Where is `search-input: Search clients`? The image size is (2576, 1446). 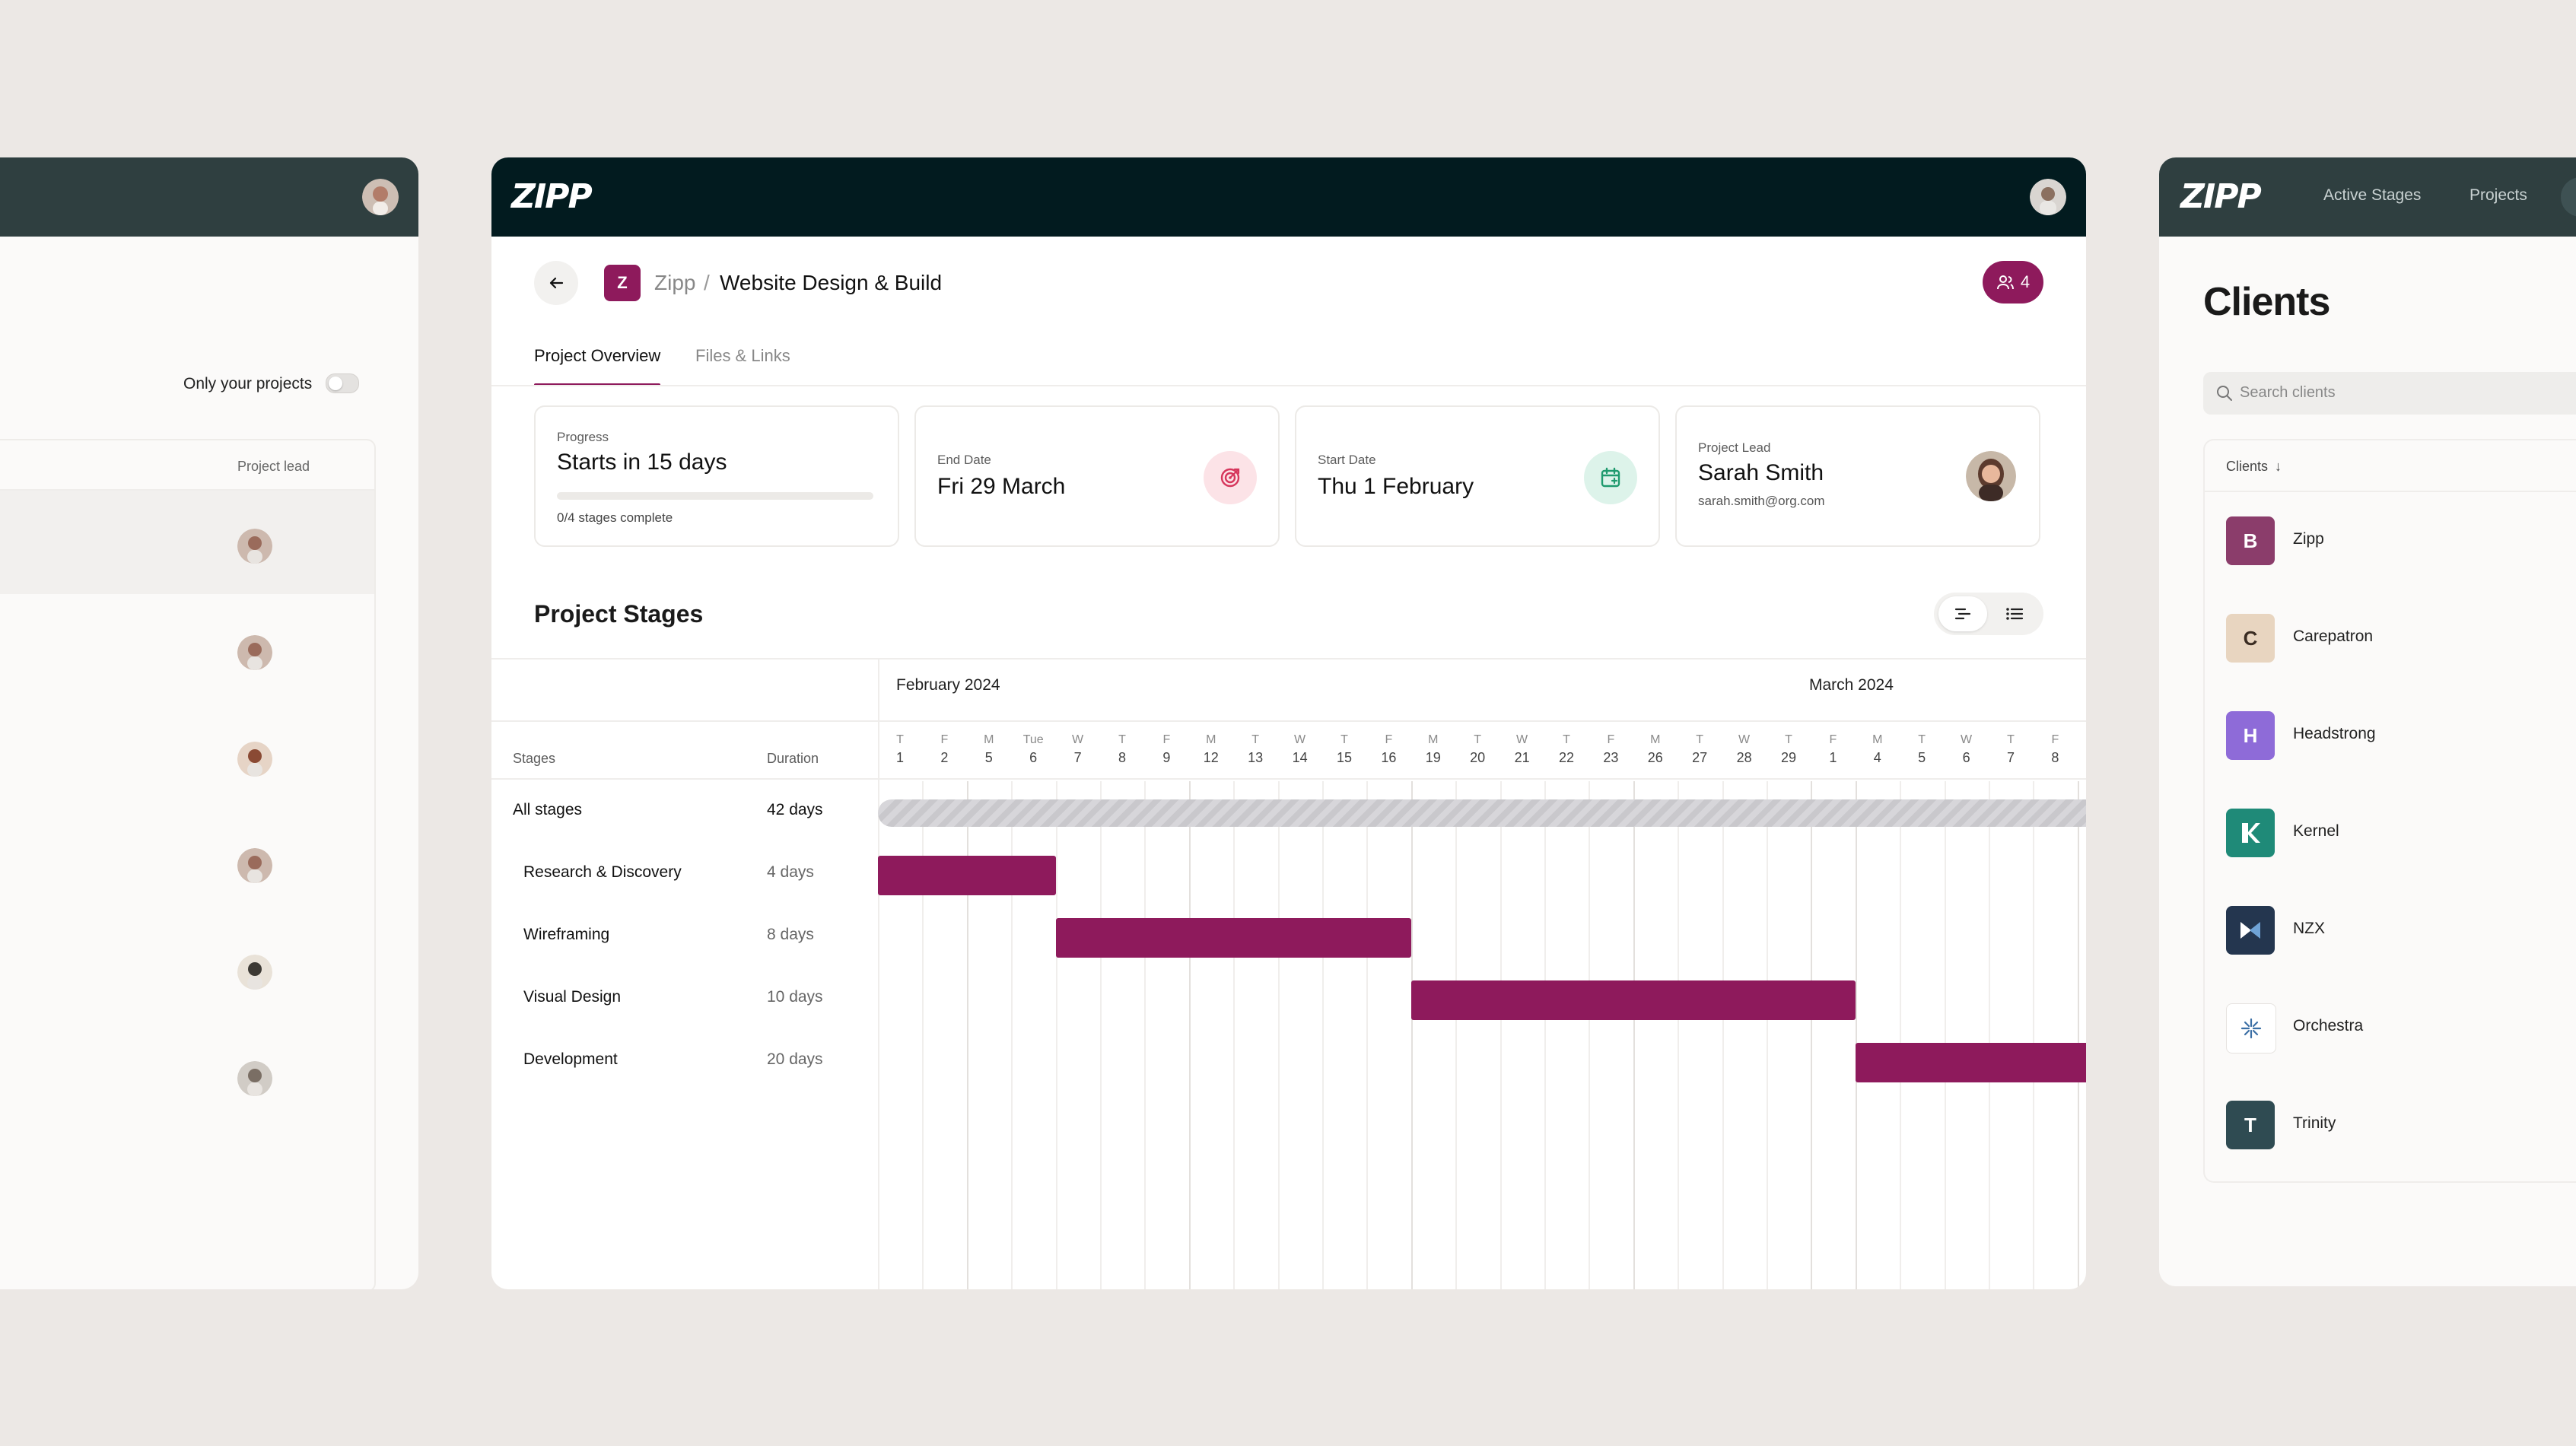
search-input: Search clients is located at coordinates (2389, 394).